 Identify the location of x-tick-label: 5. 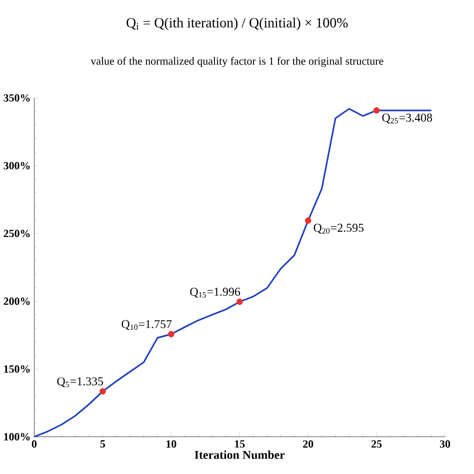
(103, 444).